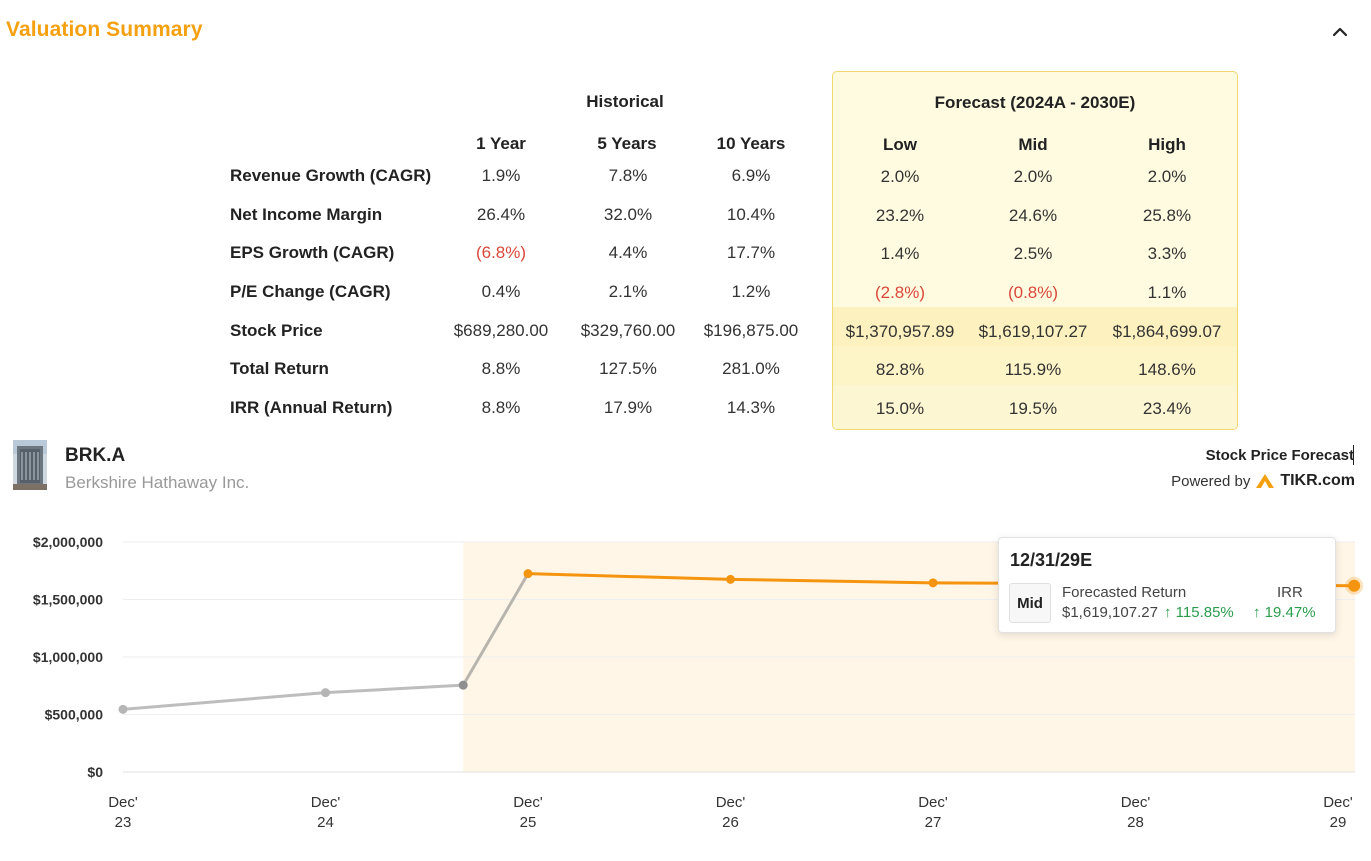 This screenshot has width=1371, height=861. Describe the element at coordinates (628, 407) in the screenshot. I see `table-cell-historical: 17.9%` at that location.